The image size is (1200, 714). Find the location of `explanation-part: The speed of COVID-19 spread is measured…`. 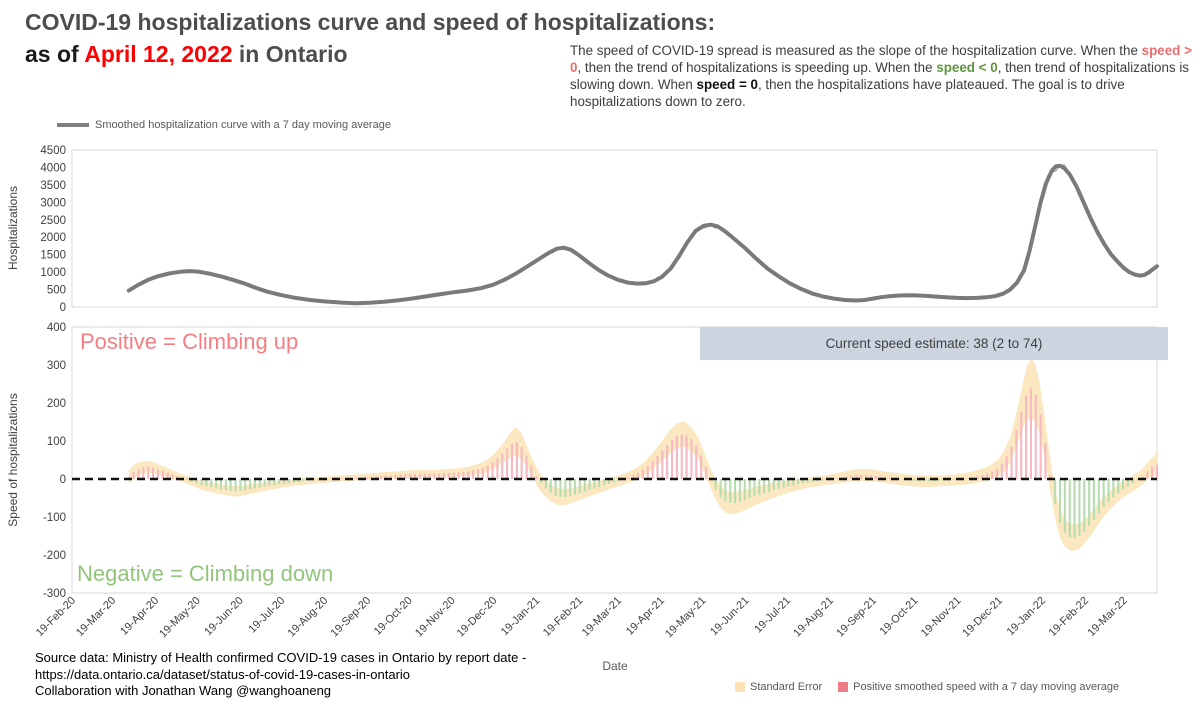

explanation-part: The speed of COVID-19 spread is measured… is located at coordinates (856, 50).